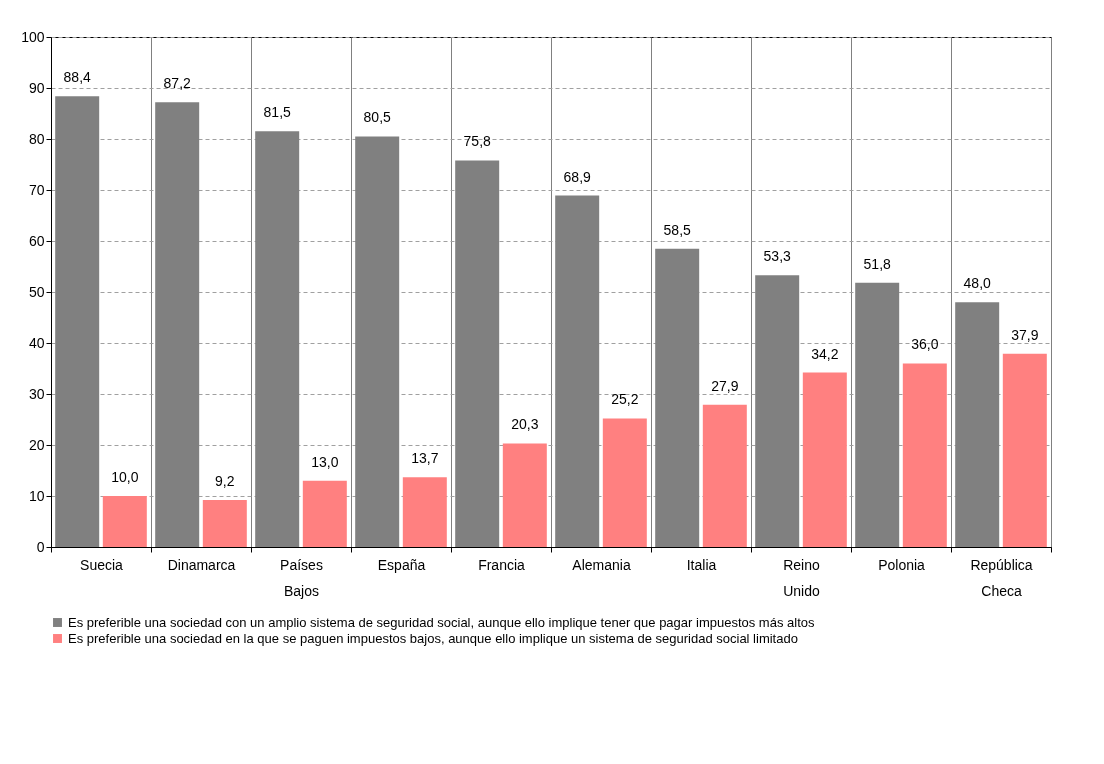  I want to click on data-label: 34,2, so click(825, 353).